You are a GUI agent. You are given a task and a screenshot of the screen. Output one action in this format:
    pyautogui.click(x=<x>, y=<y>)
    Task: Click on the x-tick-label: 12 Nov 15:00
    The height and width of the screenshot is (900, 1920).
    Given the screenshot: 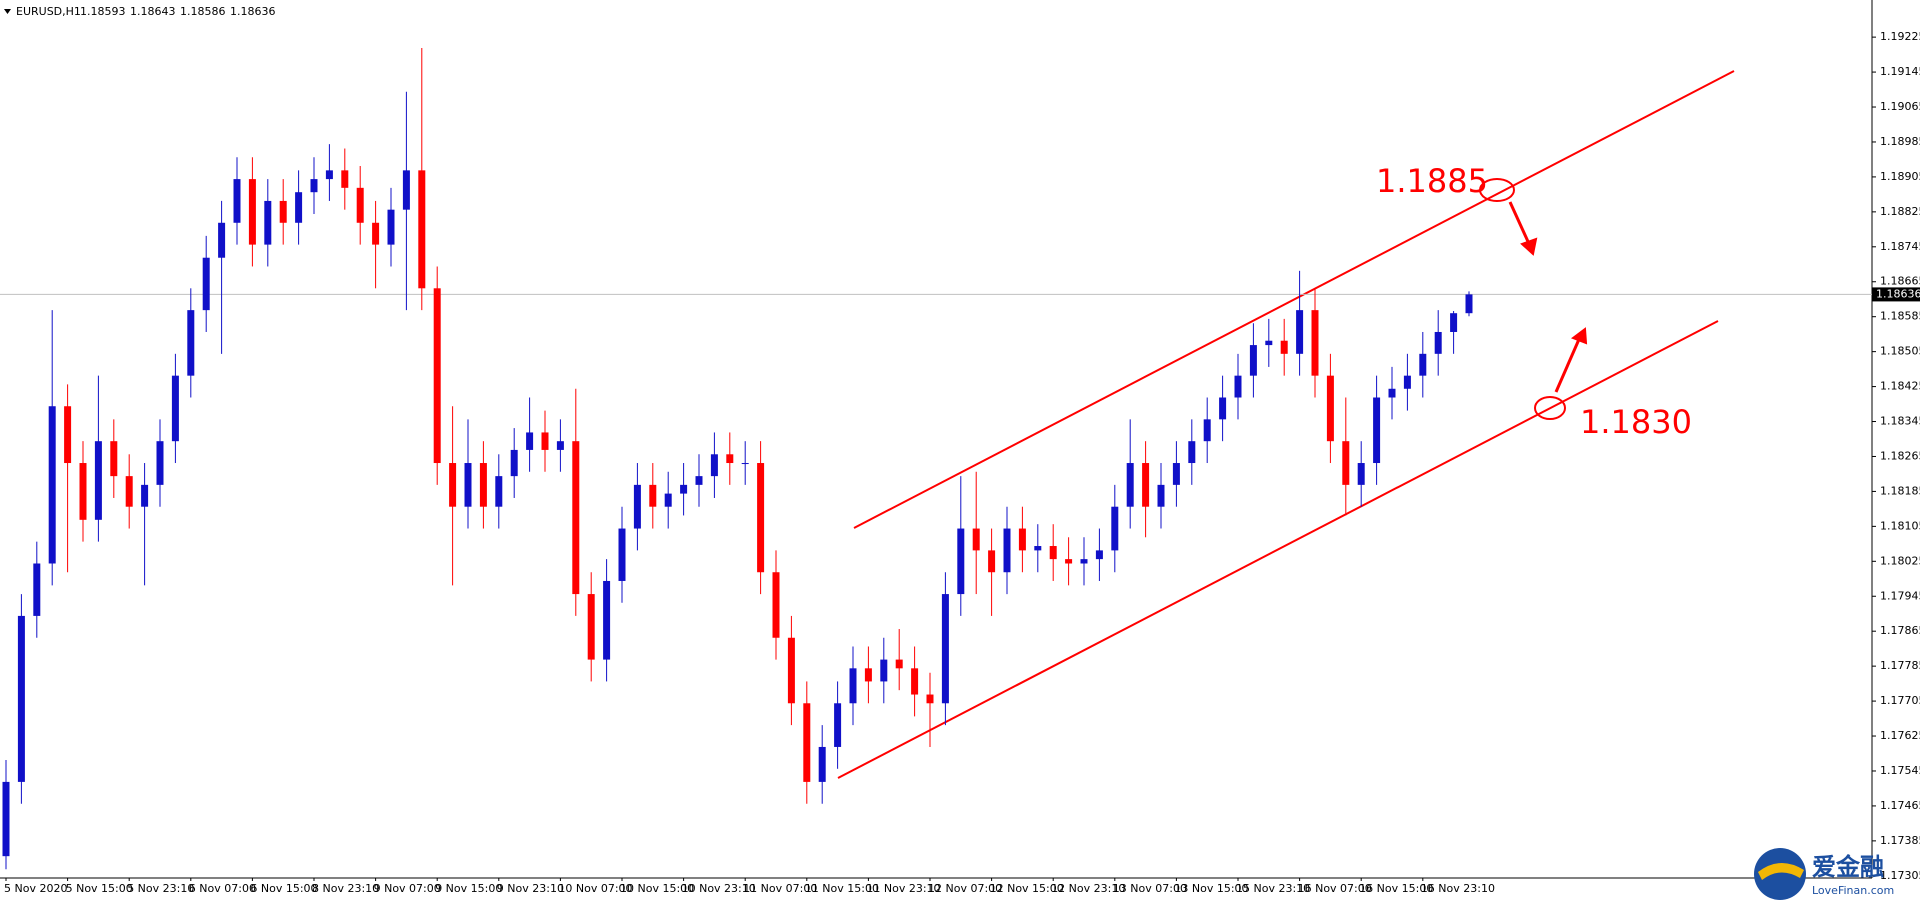 What is the action you would take?
    pyautogui.click(x=1027, y=888)
    